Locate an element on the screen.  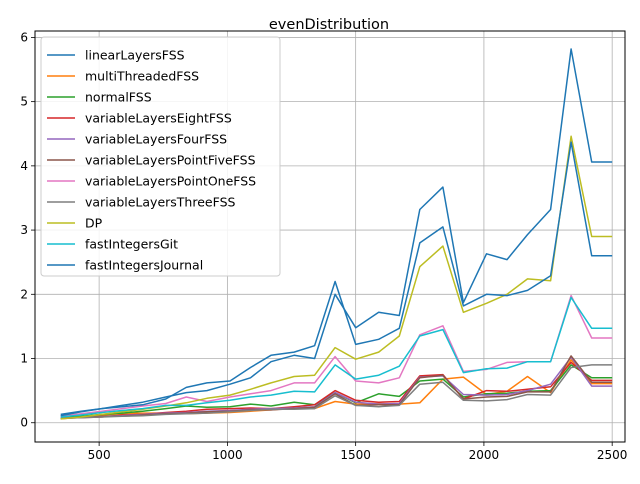
chart-title: evenDistribution is located at coordinates (329, 25).